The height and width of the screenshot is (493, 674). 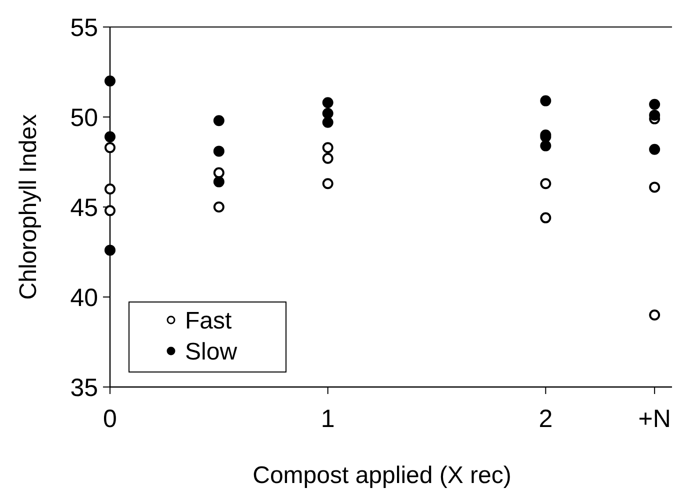 What do you see at coordinates (545, 419) in the screenshot?
I see `x-tick-label: 2` at bounding box center [545, 419].